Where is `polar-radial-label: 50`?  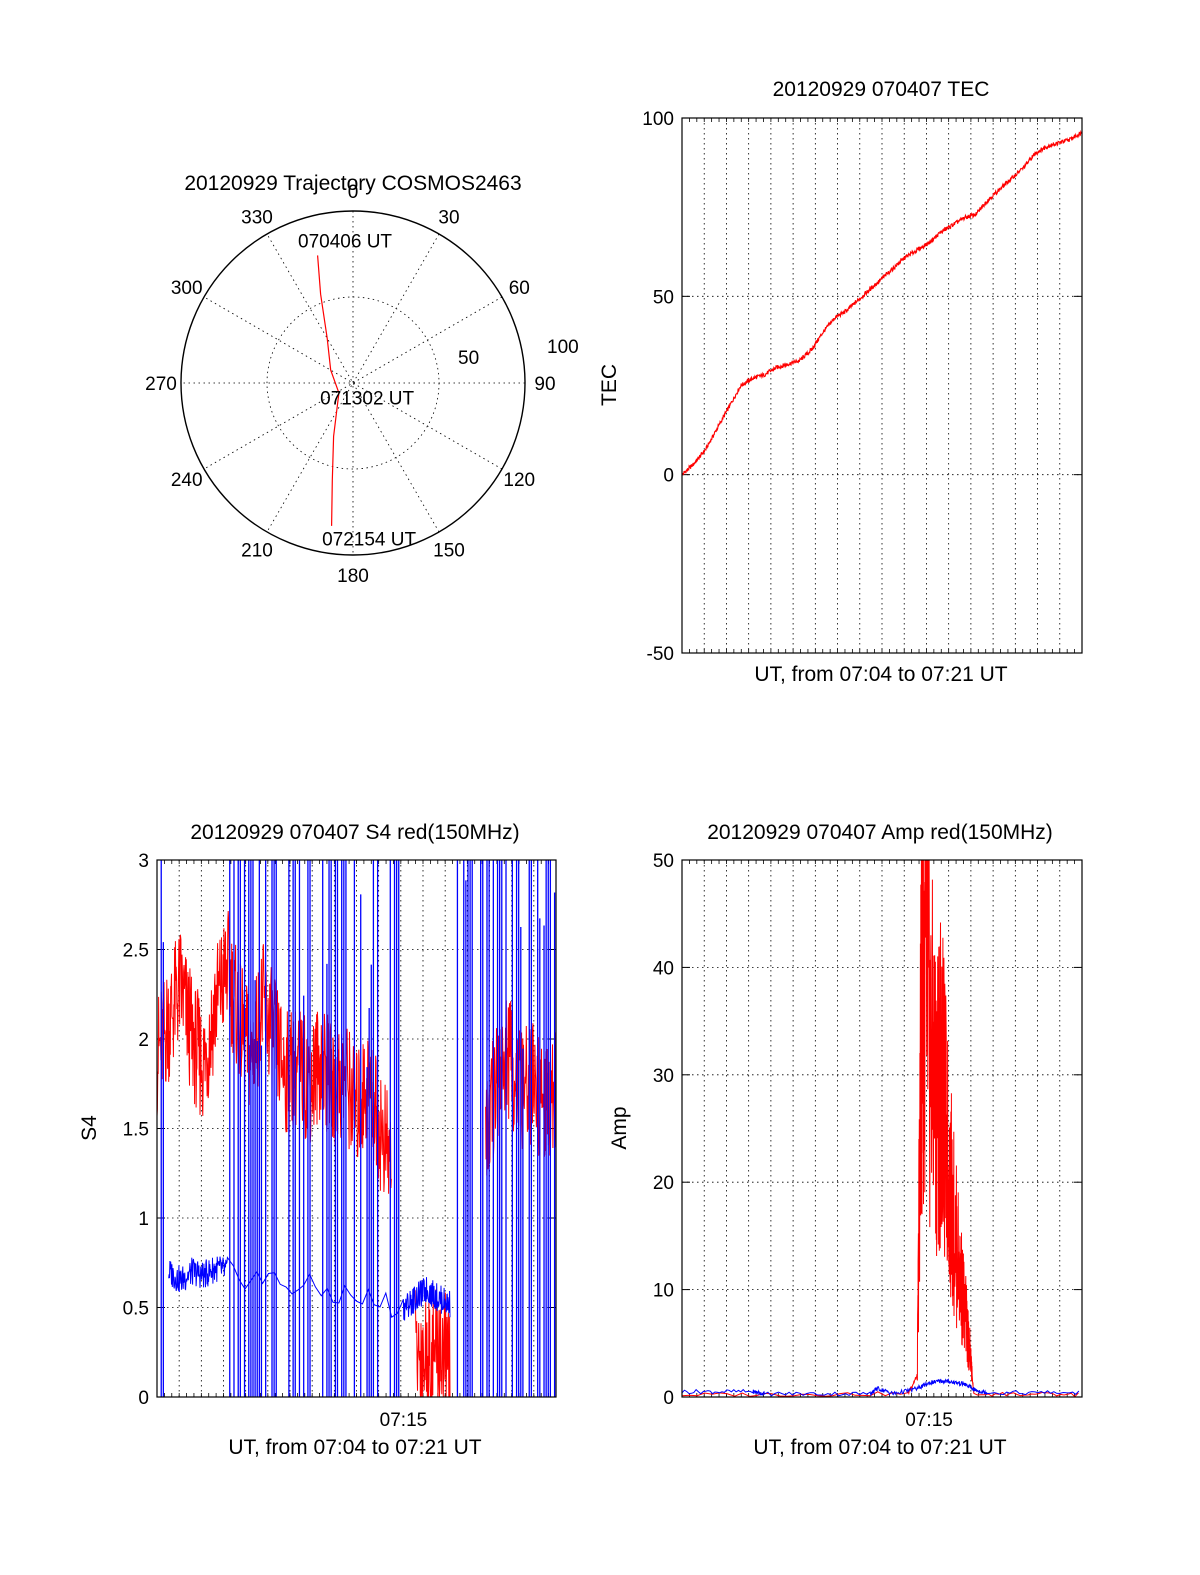 polar-radial-label: 50 is located at coordinates (468, 358).